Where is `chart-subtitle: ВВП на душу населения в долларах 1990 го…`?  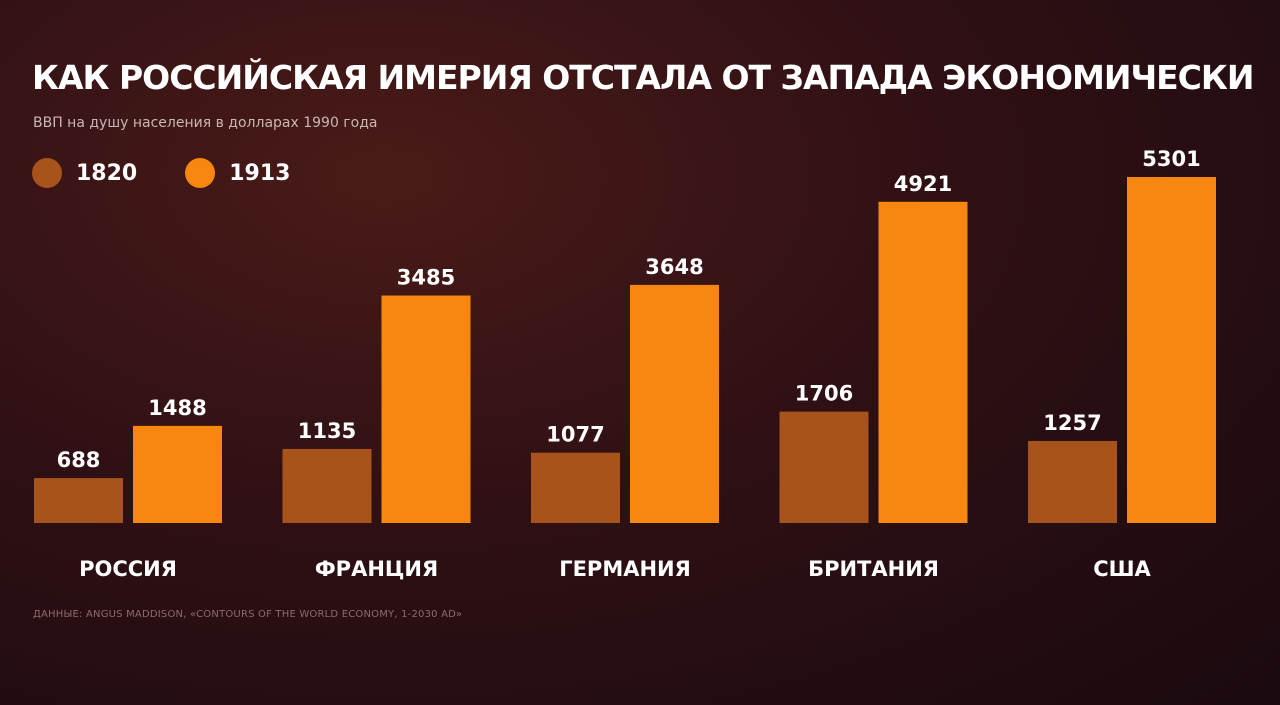
chart-subtitle: ВВП на душу населения в долларах 1990 го… is located at coordinates (205, 123).